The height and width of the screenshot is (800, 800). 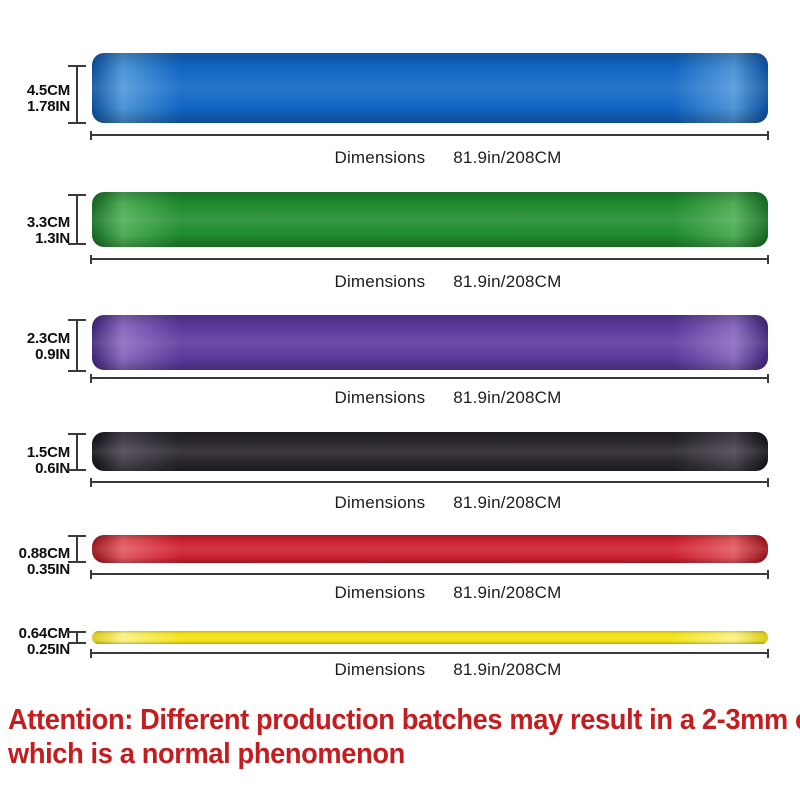 What do you see at coordinates (44, 633) in the screenshot?
I see `thickness-cm-label: 0.64CM` at bounding box center [44, 633].